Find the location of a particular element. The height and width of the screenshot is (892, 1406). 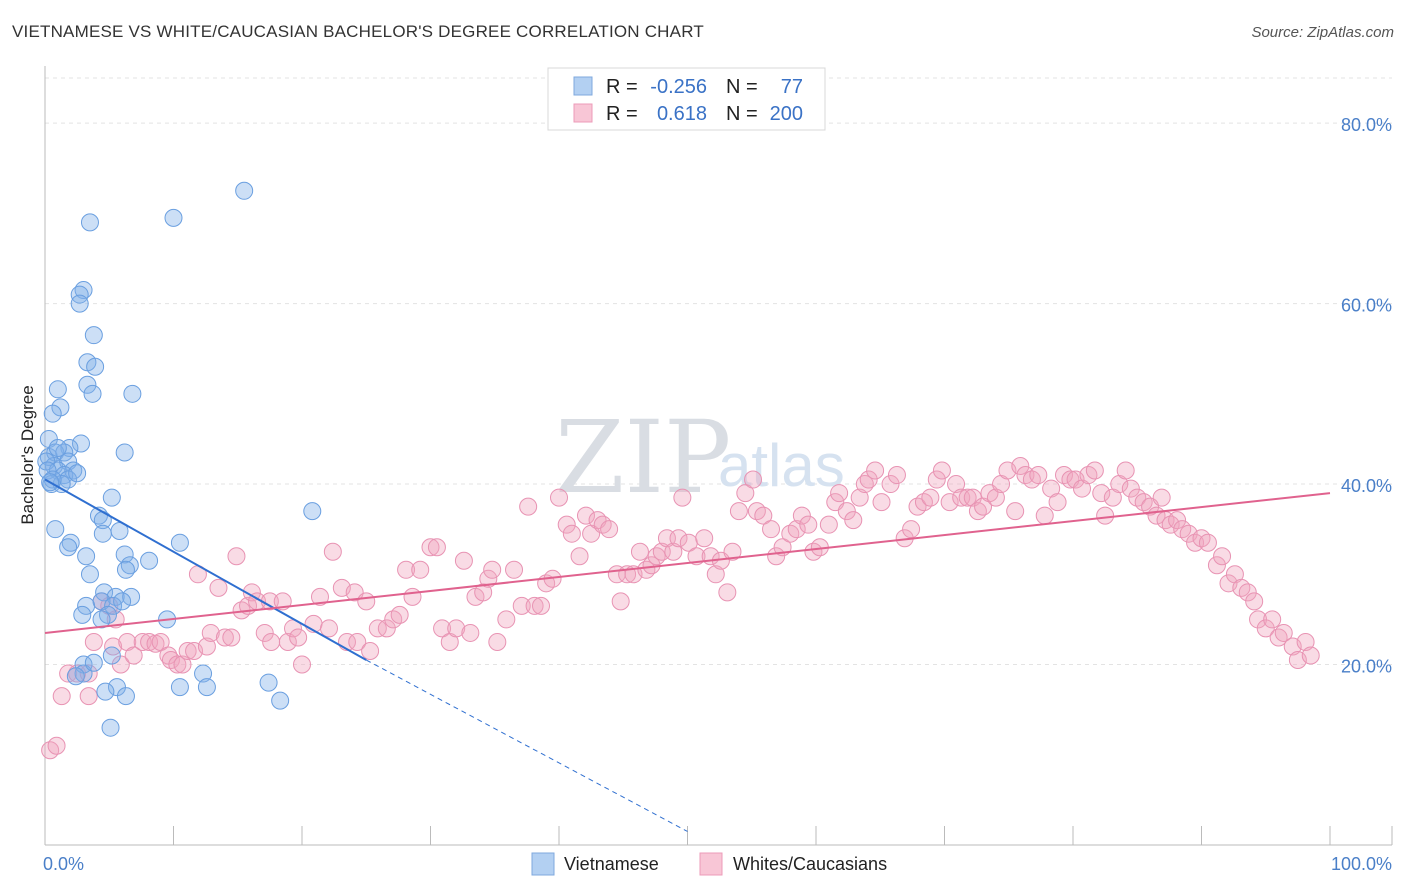

bottom-legend-label-vietnamese: Vietnamese is located at coordinates (611, 864).